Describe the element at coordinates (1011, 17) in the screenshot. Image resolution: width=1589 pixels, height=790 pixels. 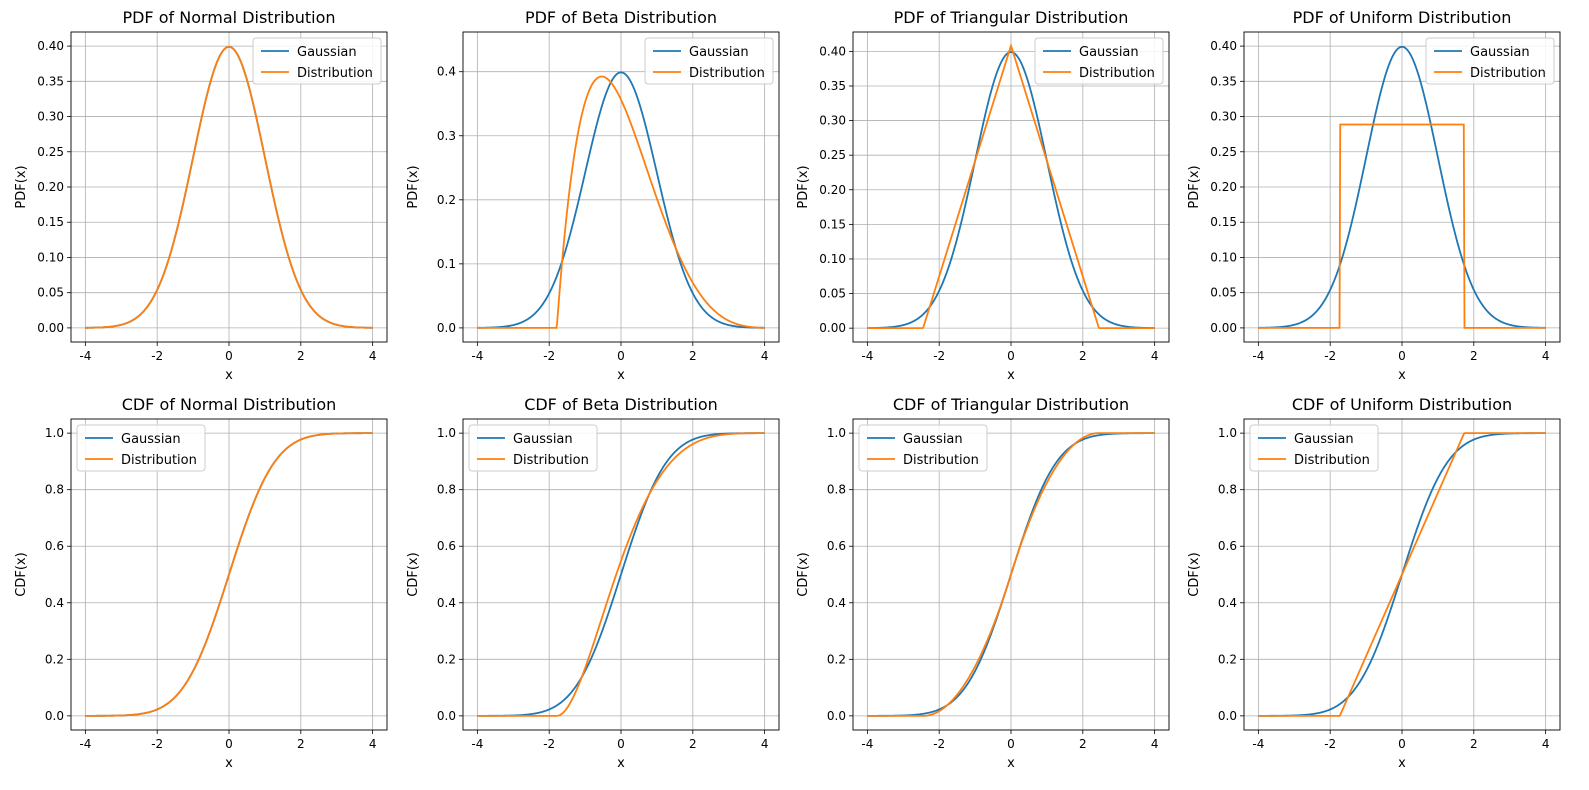
I see `subplot-title: PDF of Triangular Distribution` at that location.